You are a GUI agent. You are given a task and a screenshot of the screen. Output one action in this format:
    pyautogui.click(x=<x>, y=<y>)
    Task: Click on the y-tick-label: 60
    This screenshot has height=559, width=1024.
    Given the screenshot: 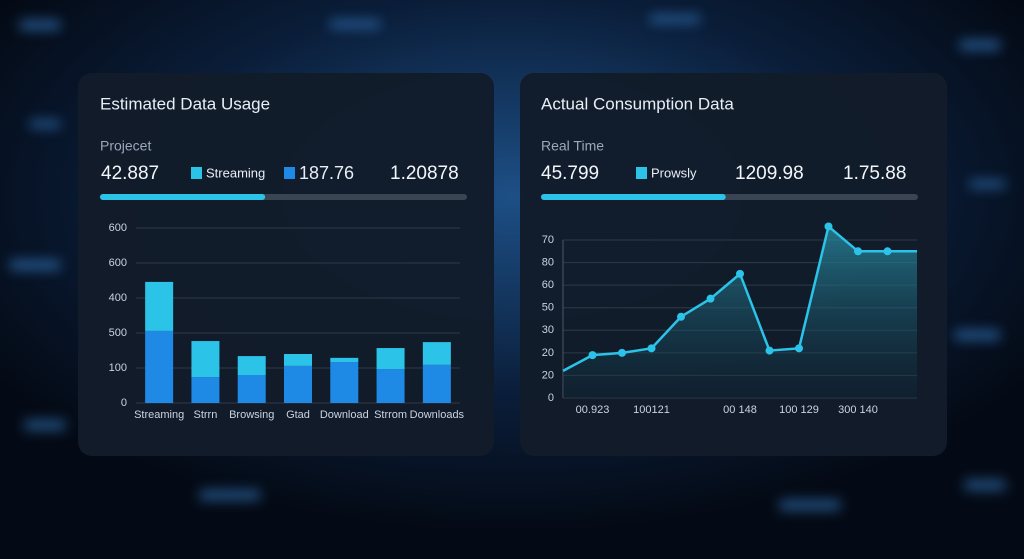 What is the action you would take?
    pyautogui.click(x=548, y=285)
    